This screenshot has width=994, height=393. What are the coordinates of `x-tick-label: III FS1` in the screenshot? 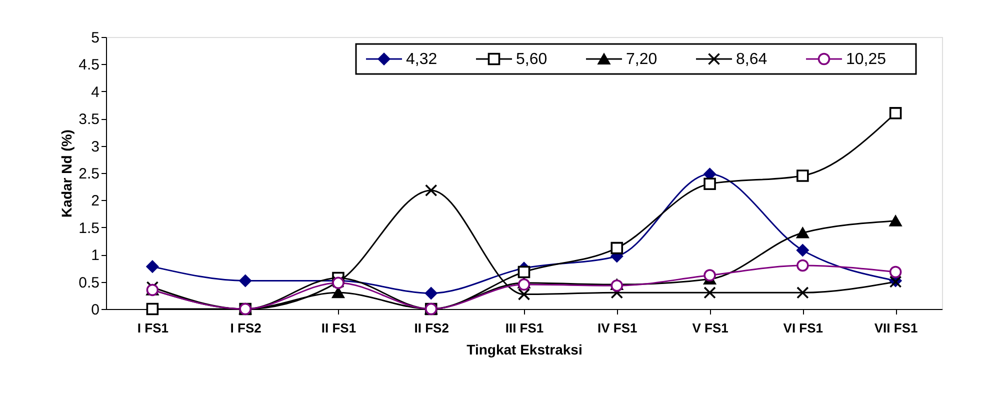 It's located at (524, 328).